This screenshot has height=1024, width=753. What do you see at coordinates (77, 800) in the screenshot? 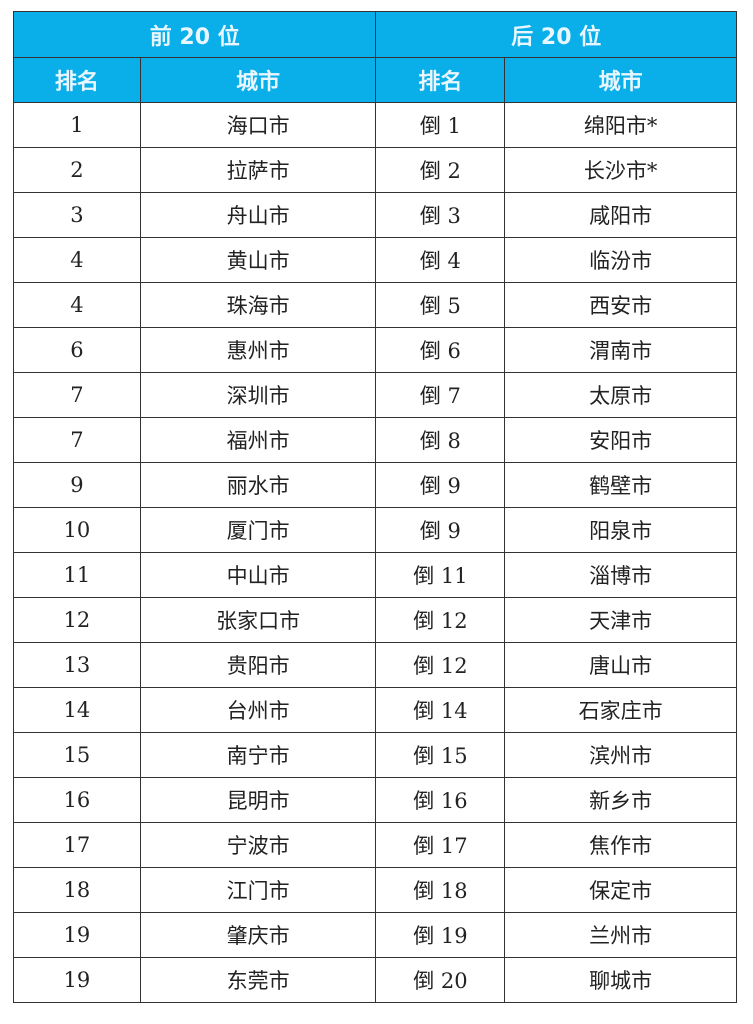
I see `rank-cell: 16` at bounding box center [77, 800].